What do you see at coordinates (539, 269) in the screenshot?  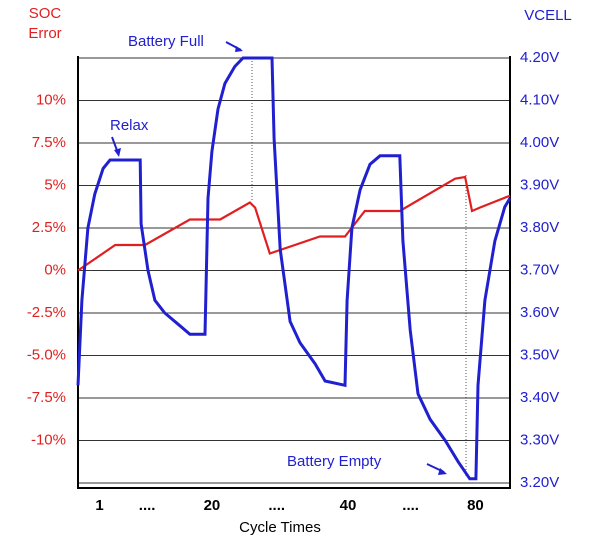 I see `y2-tick-label: 3.70V` at bounding box center [539, 269].